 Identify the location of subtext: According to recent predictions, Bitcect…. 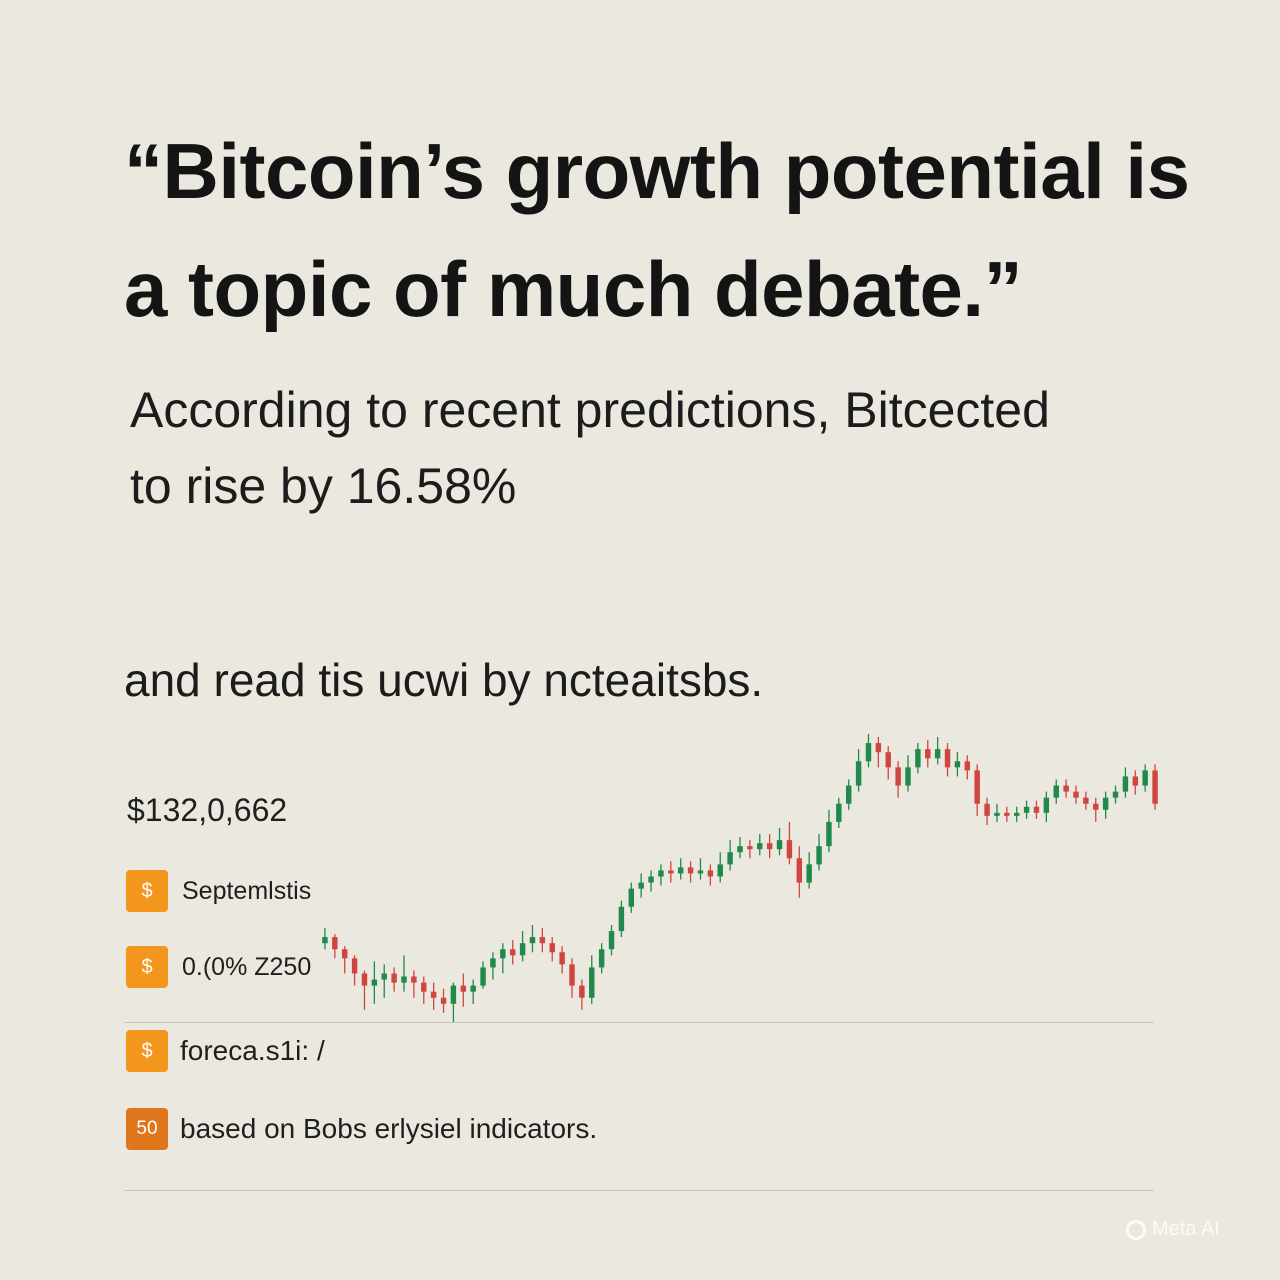
(670, 448).